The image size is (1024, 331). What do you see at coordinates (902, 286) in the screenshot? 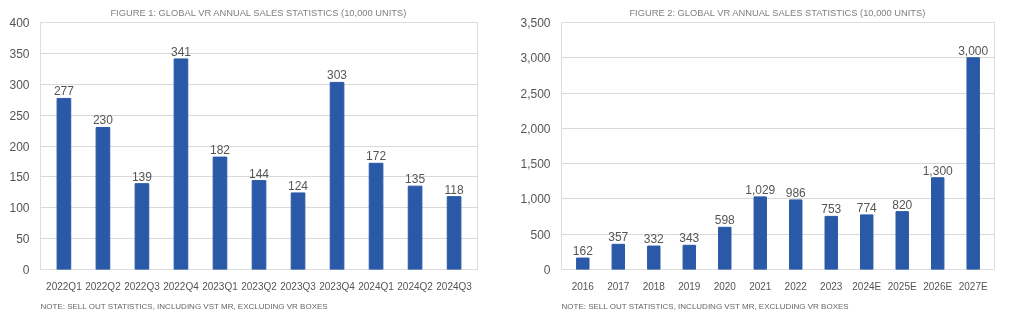
I see `x-tick-label: 2025E` at bounding box center [902, 286].